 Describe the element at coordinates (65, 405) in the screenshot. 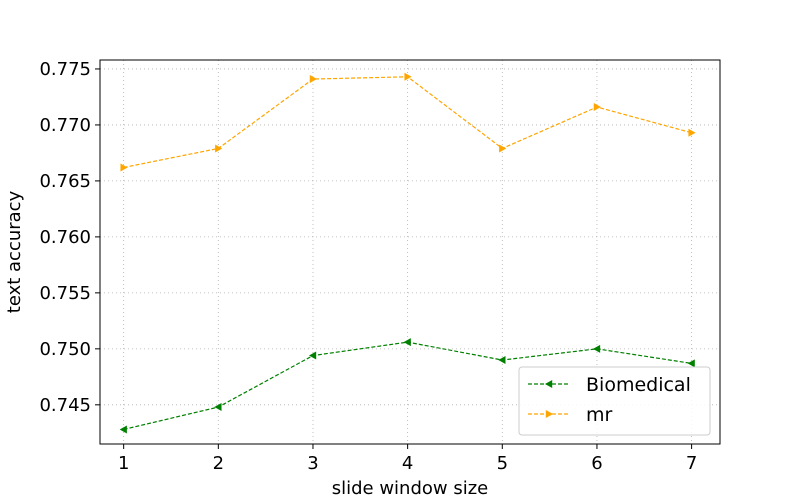

I see `y-tick-label: 0.745` at that location.